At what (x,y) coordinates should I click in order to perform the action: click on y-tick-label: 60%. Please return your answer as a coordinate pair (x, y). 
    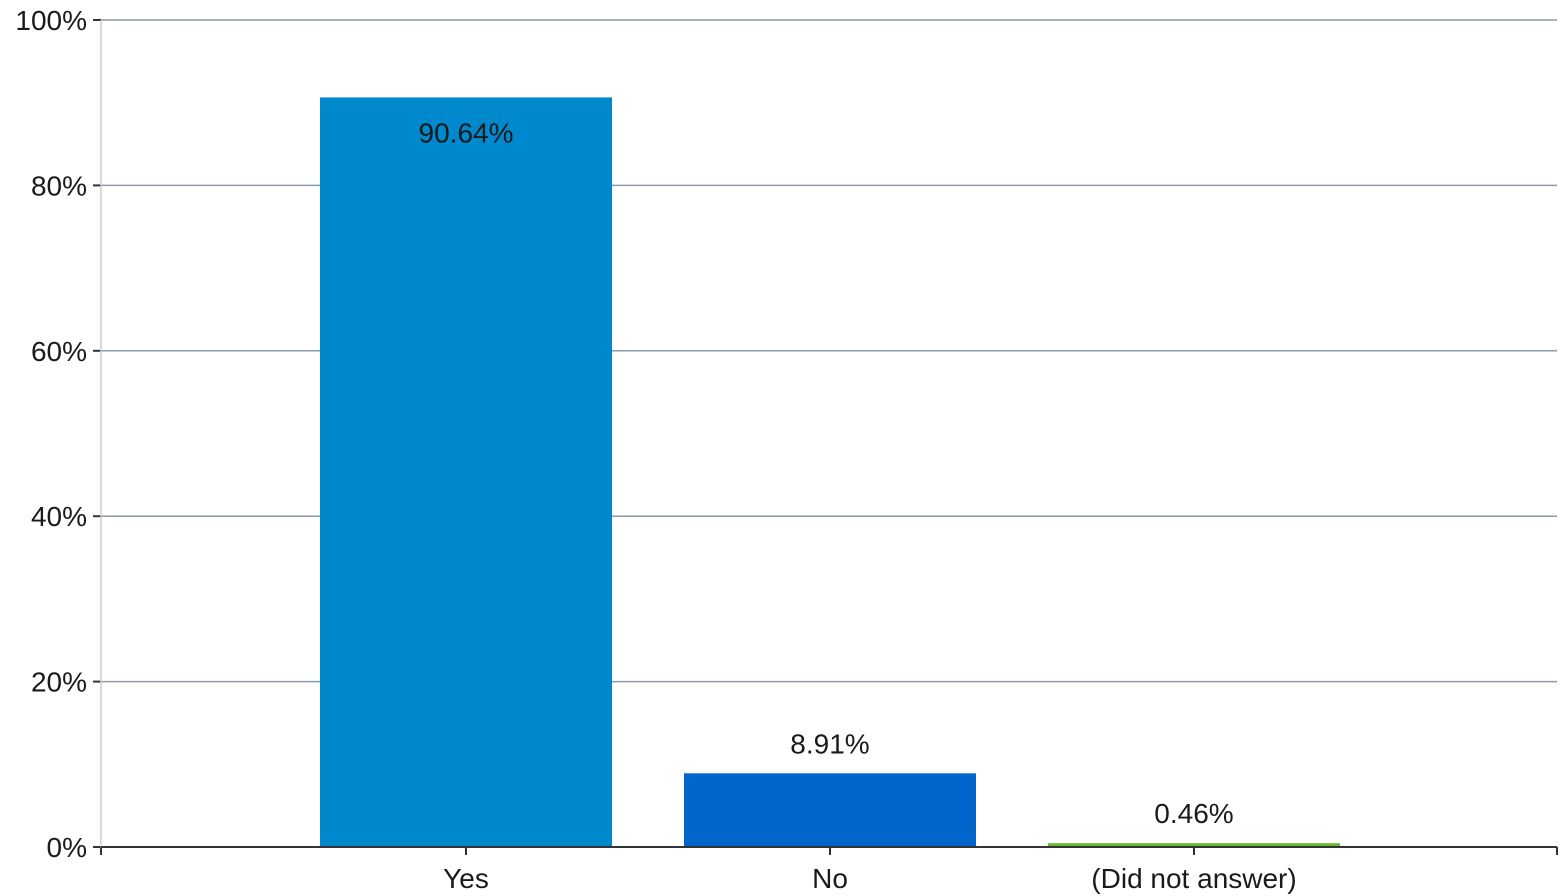
    Looking at the image, I should click on (59, 351).